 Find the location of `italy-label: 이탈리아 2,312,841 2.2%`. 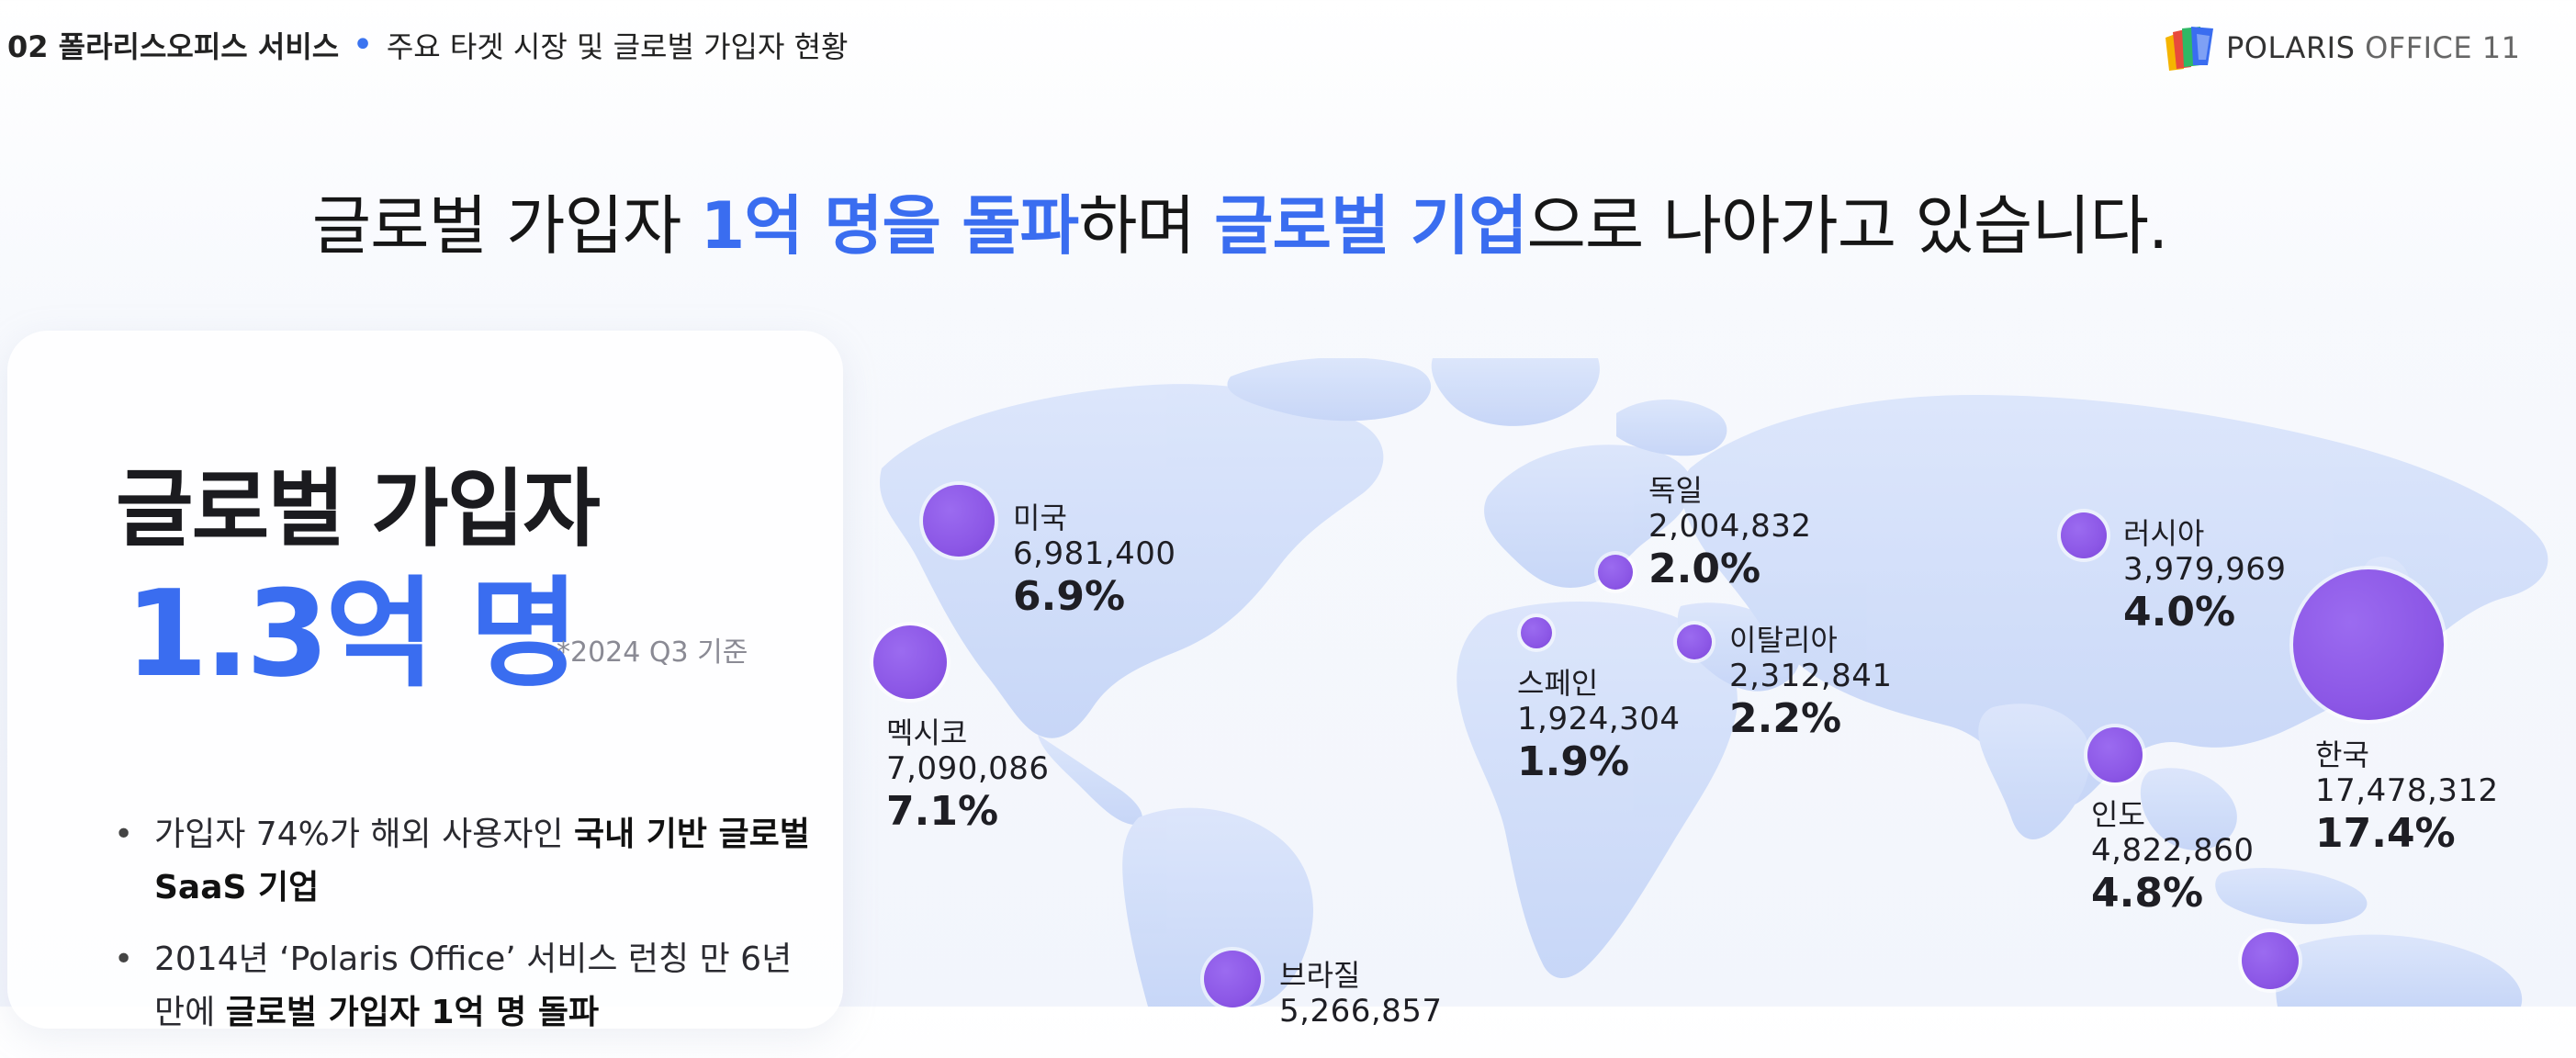

italy-label: 이탈리아 2,312,841 2.2% is located at coordinates (1811, 682).